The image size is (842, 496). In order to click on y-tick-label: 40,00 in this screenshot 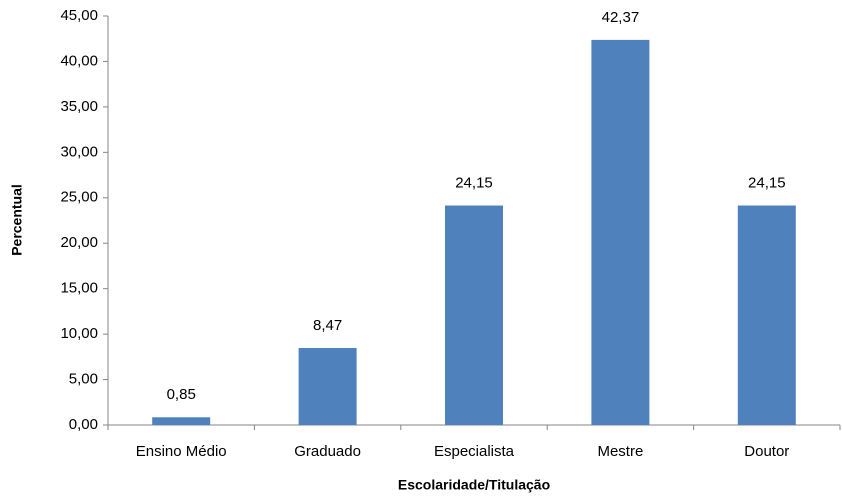, I will do `click(79, 60)`.